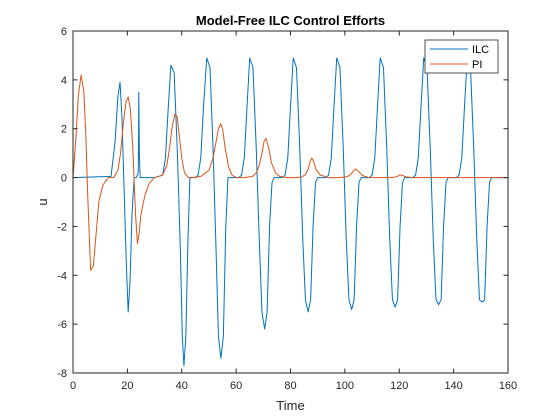 The width and height of the screenshot is (560, 420). What do you see at coordinates (127, 386) in the screenshot?
I see `x-tick-label: 20` at bounding box center [127, 386].